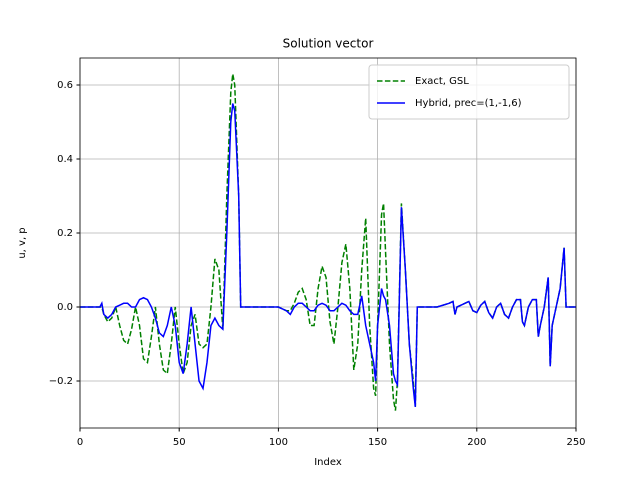 Image resolution: width=640 pixels, height=484 pixels. What do you see at coordinates (575, 442) in the screenshot?
I see `x-tick-label: 250` at bounding box center [575, 442].